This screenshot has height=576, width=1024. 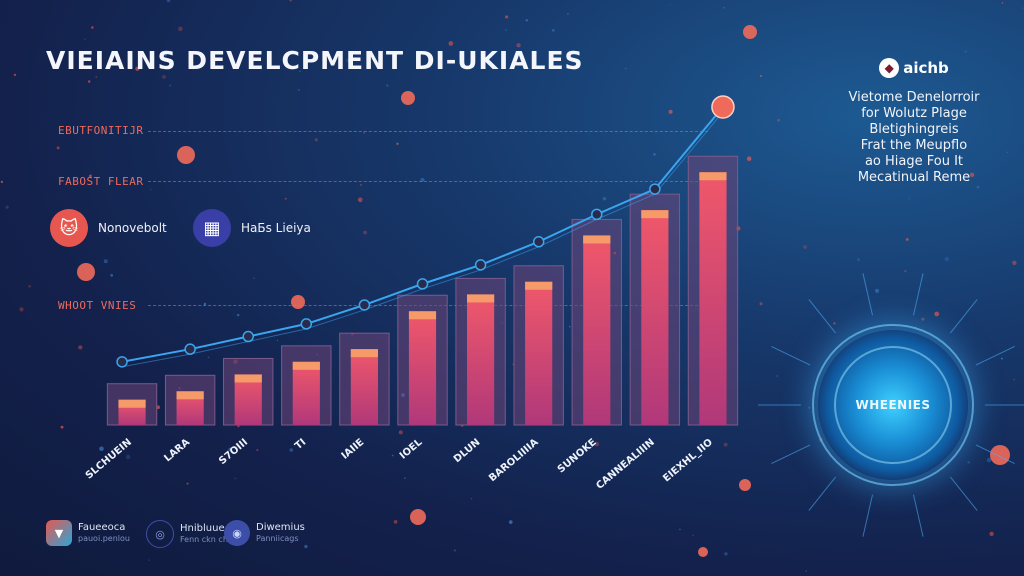 What do you see at coordinates (102, 527) in the screenshot?
I see `footer-name: Faueeoca` at bounding box center [102, 527].